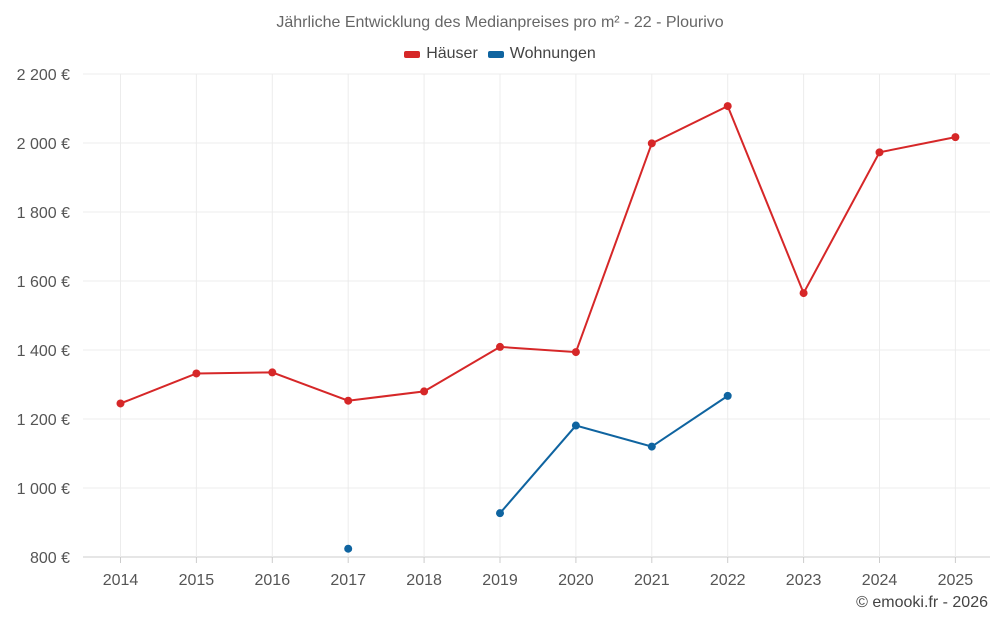  I want to click on x-tick-label: 2022, so click(728, 580).